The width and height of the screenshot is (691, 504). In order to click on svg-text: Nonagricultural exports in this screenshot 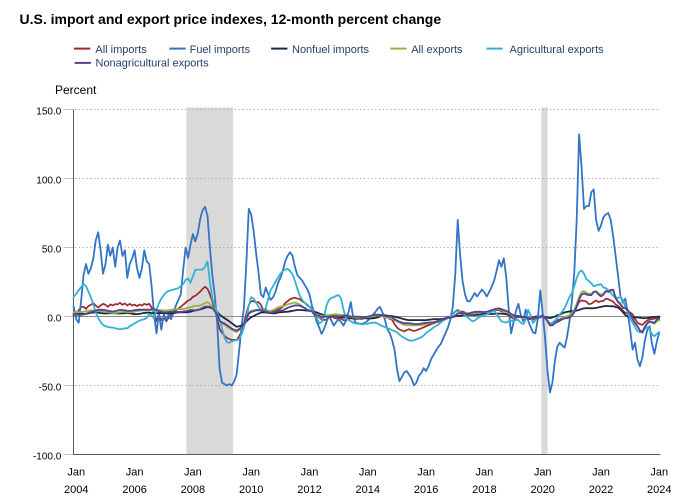, I will do `click(153, 64)`.